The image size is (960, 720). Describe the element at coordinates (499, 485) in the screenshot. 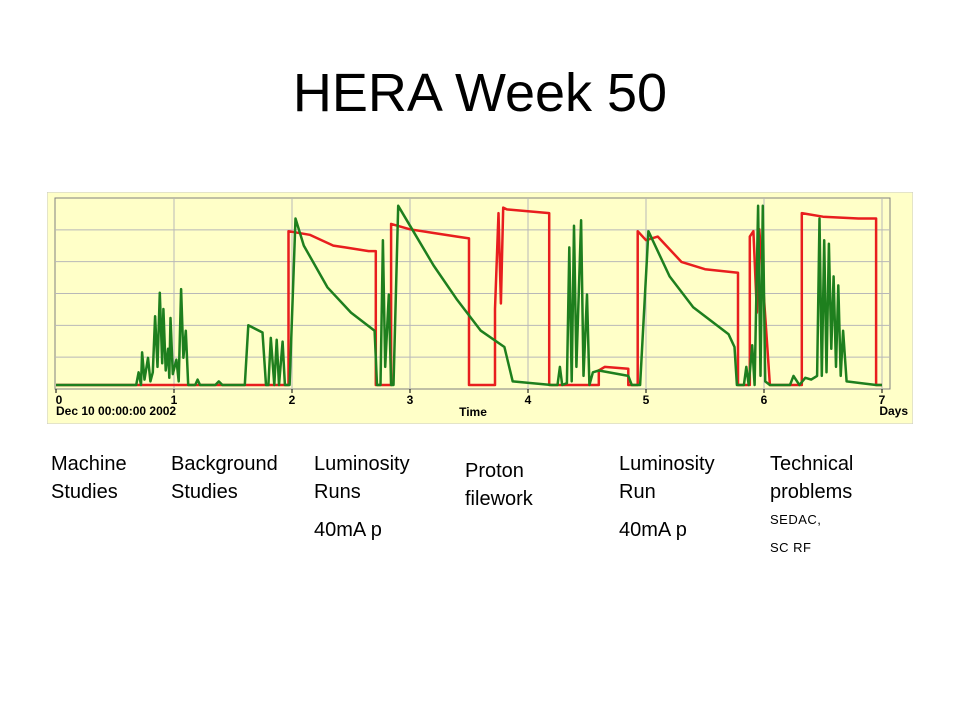

I see `label-proton-filework: Proton filework` at that location.